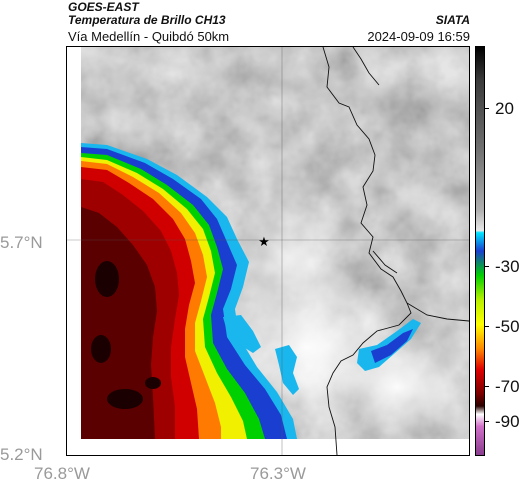  I want to click on colorbar-label: 20, so click(504, 108).